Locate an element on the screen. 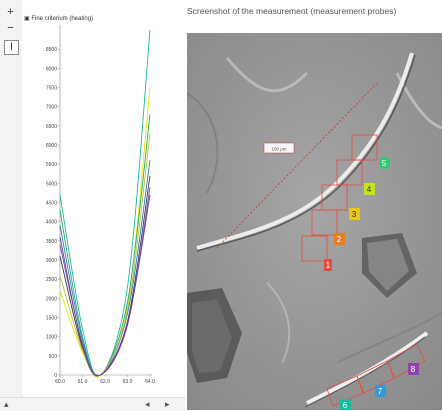 This screenshot has width=442, height=411. zoom-in-icon: + is located at coordinates (10, 12).